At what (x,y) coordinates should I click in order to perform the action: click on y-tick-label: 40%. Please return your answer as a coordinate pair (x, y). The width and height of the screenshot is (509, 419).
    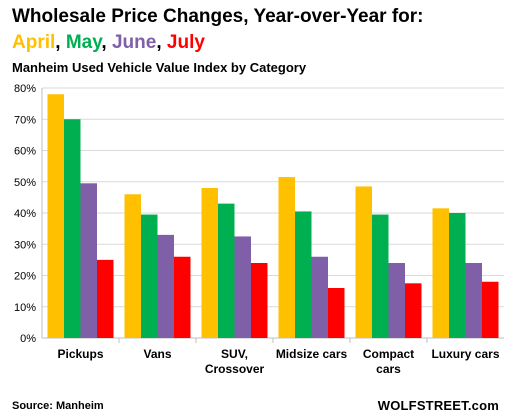
    Looking at the image, I should click on (25, 214).